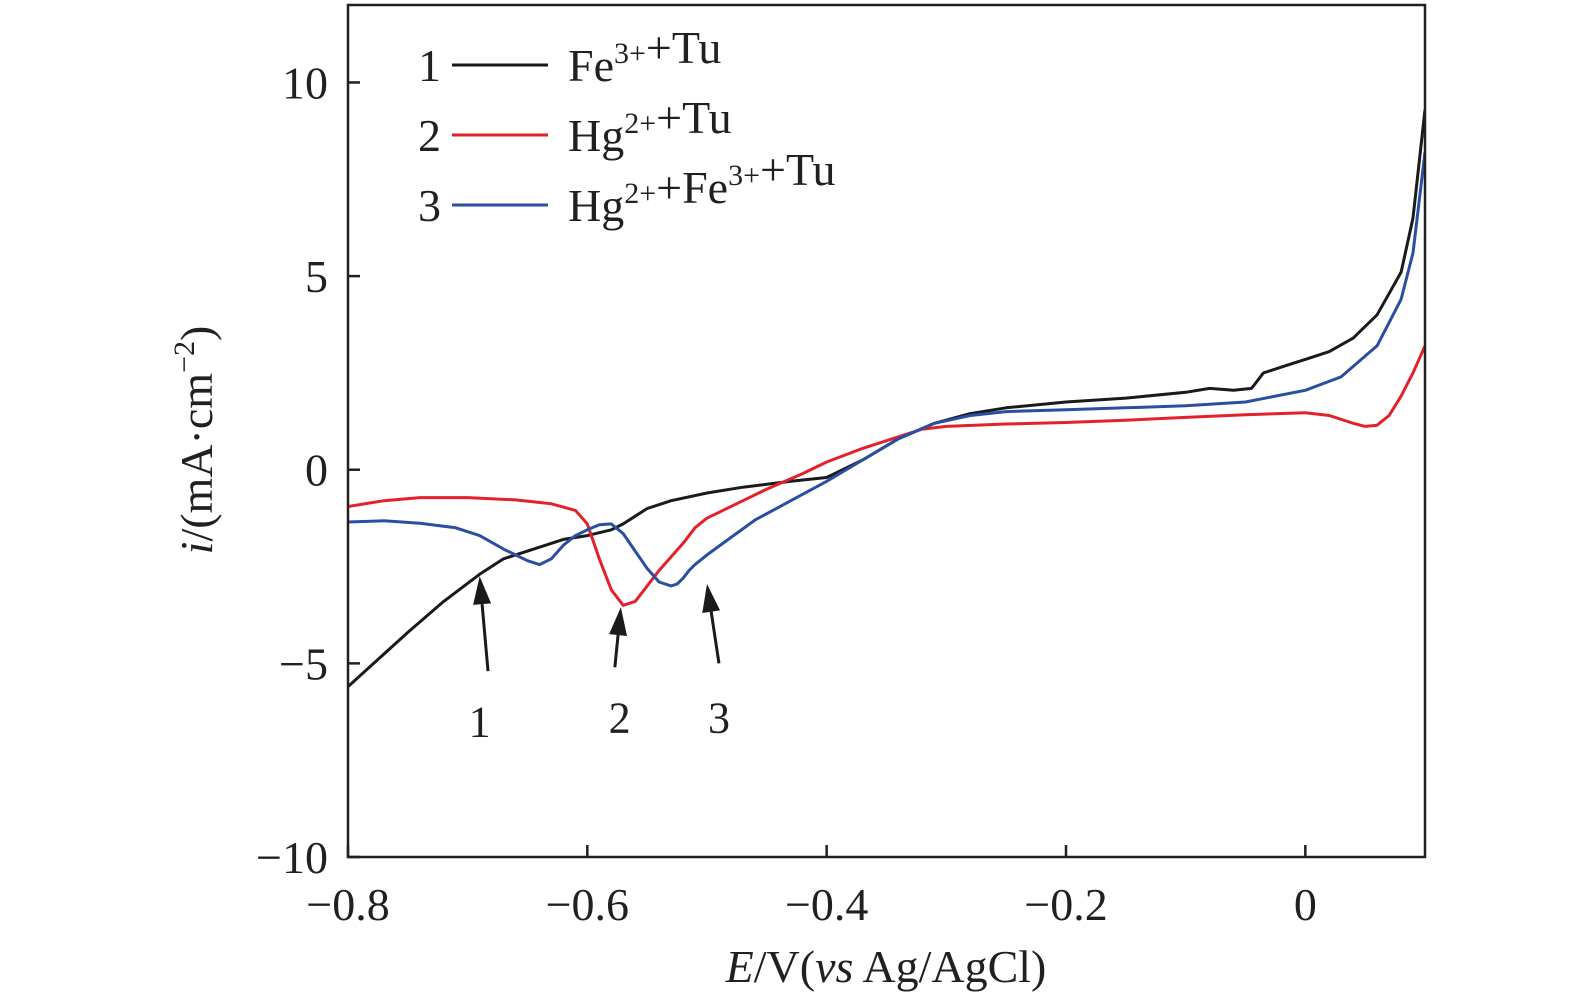  What do you see at coordinates (429, 135) in the screenshot?
I see `legend-number: 2` at bounding box center [429, 135].